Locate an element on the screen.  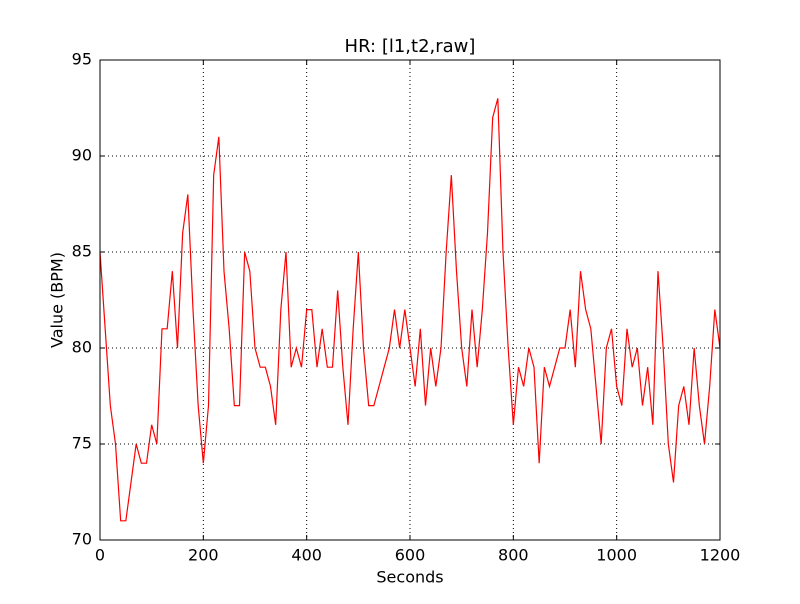
x-tick-label: 400 is located at coordinates (306, 555).